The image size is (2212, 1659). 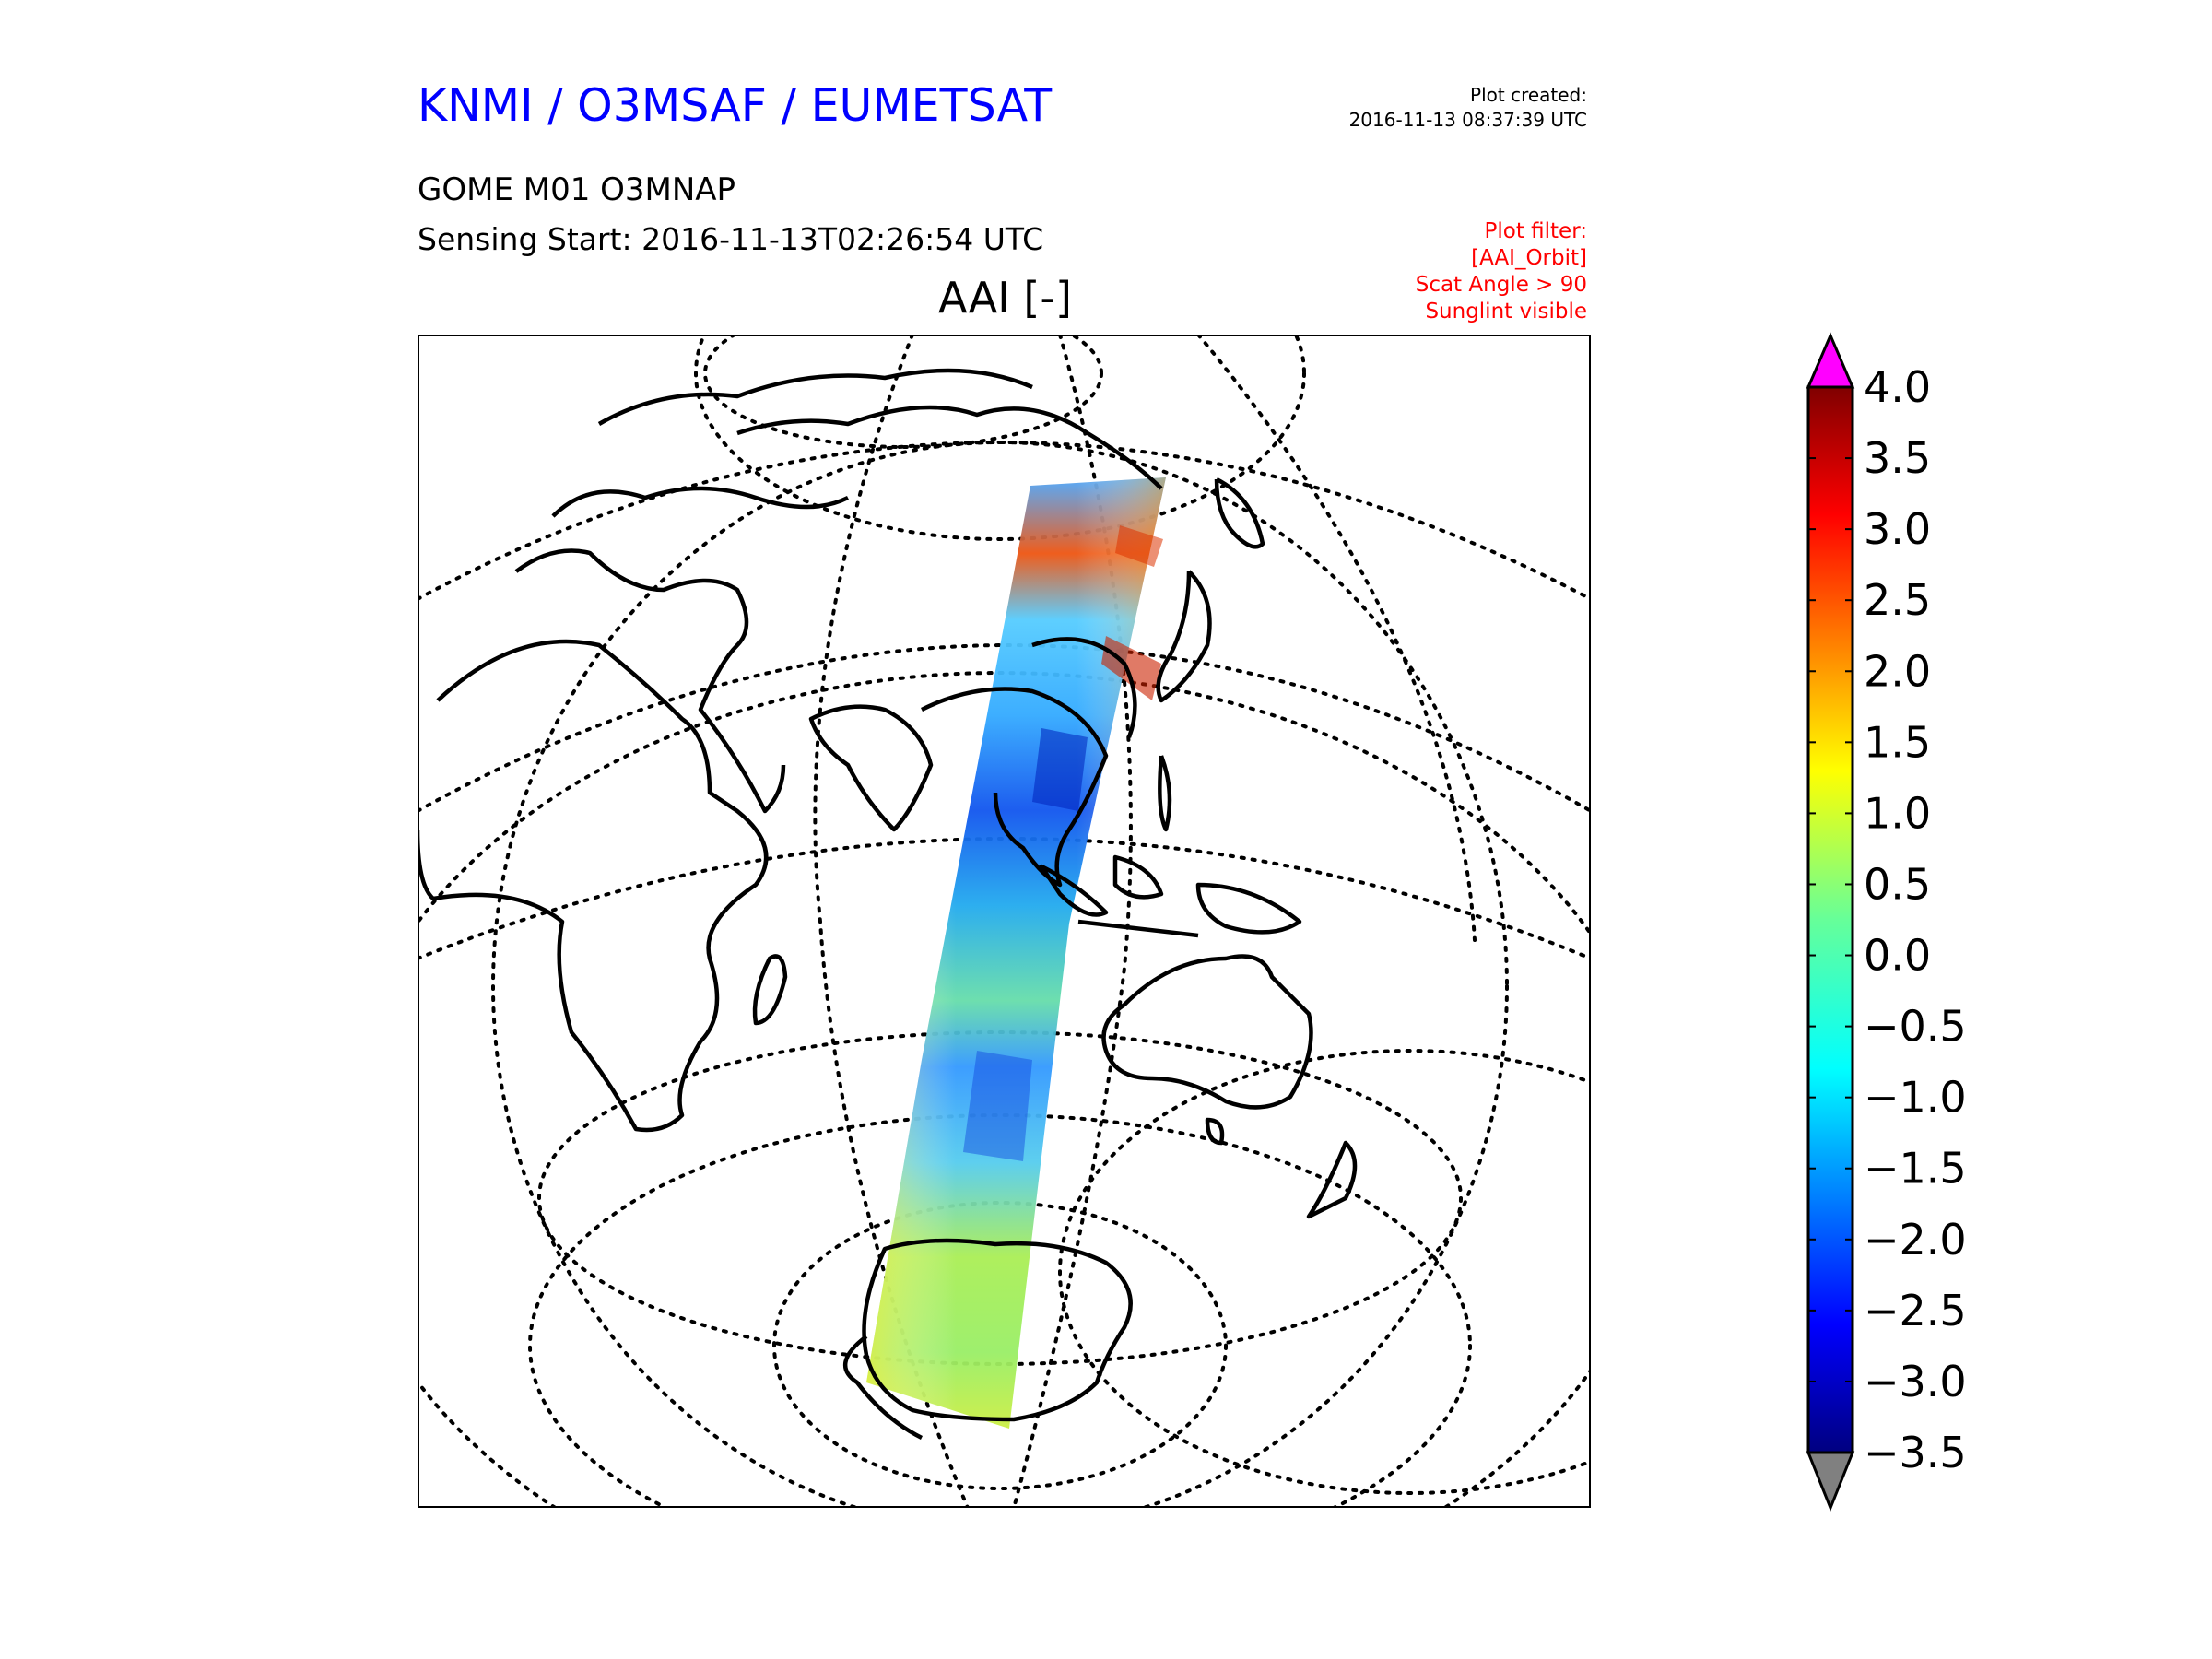 I want to click on colorbar-tick-label: −2.0, so click(x=1915, y=1240).